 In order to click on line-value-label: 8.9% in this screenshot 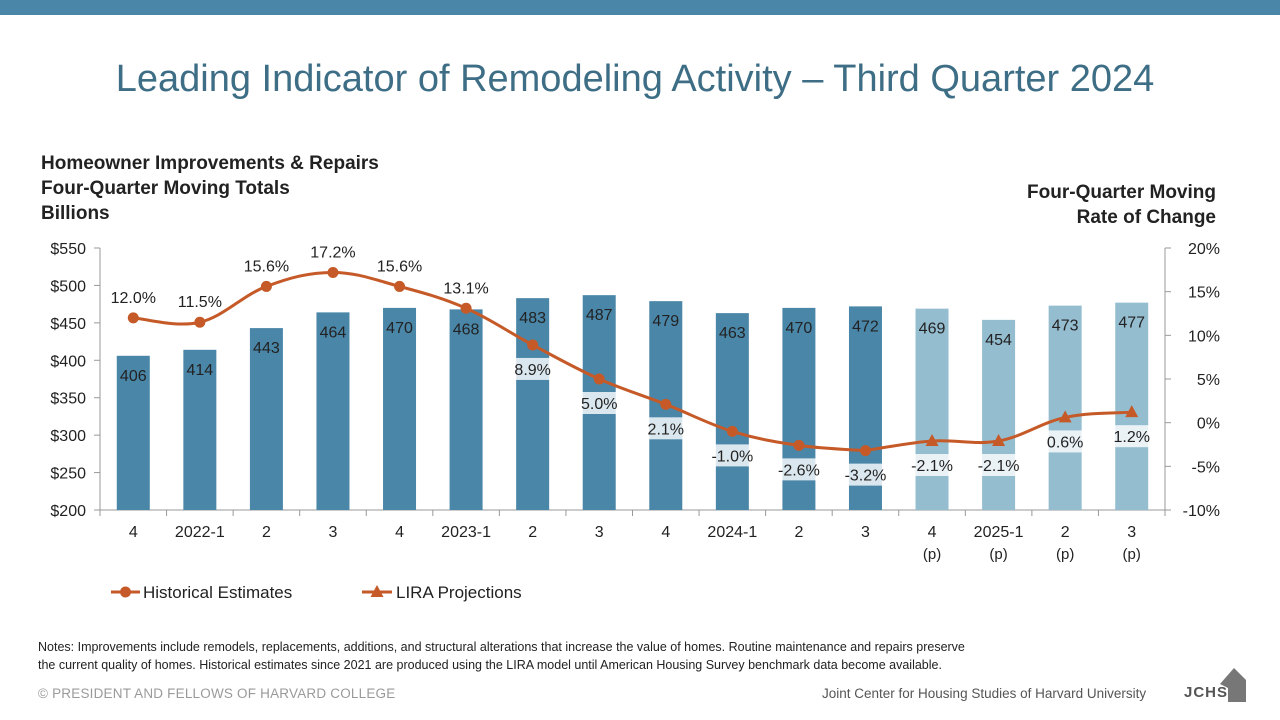, I will do `click(532, 370)`.